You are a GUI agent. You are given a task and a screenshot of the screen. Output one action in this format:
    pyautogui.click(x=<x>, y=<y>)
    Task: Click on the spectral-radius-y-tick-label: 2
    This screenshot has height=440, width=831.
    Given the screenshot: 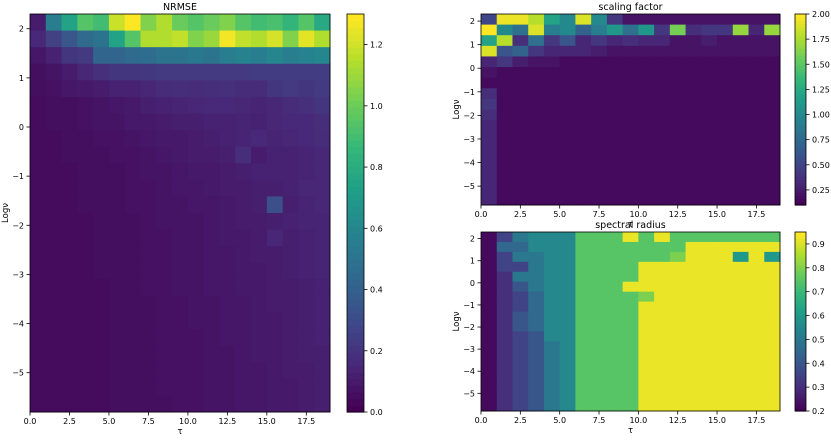 What is the action you would take?
    pyautogui.click(x=472, y=239)
    